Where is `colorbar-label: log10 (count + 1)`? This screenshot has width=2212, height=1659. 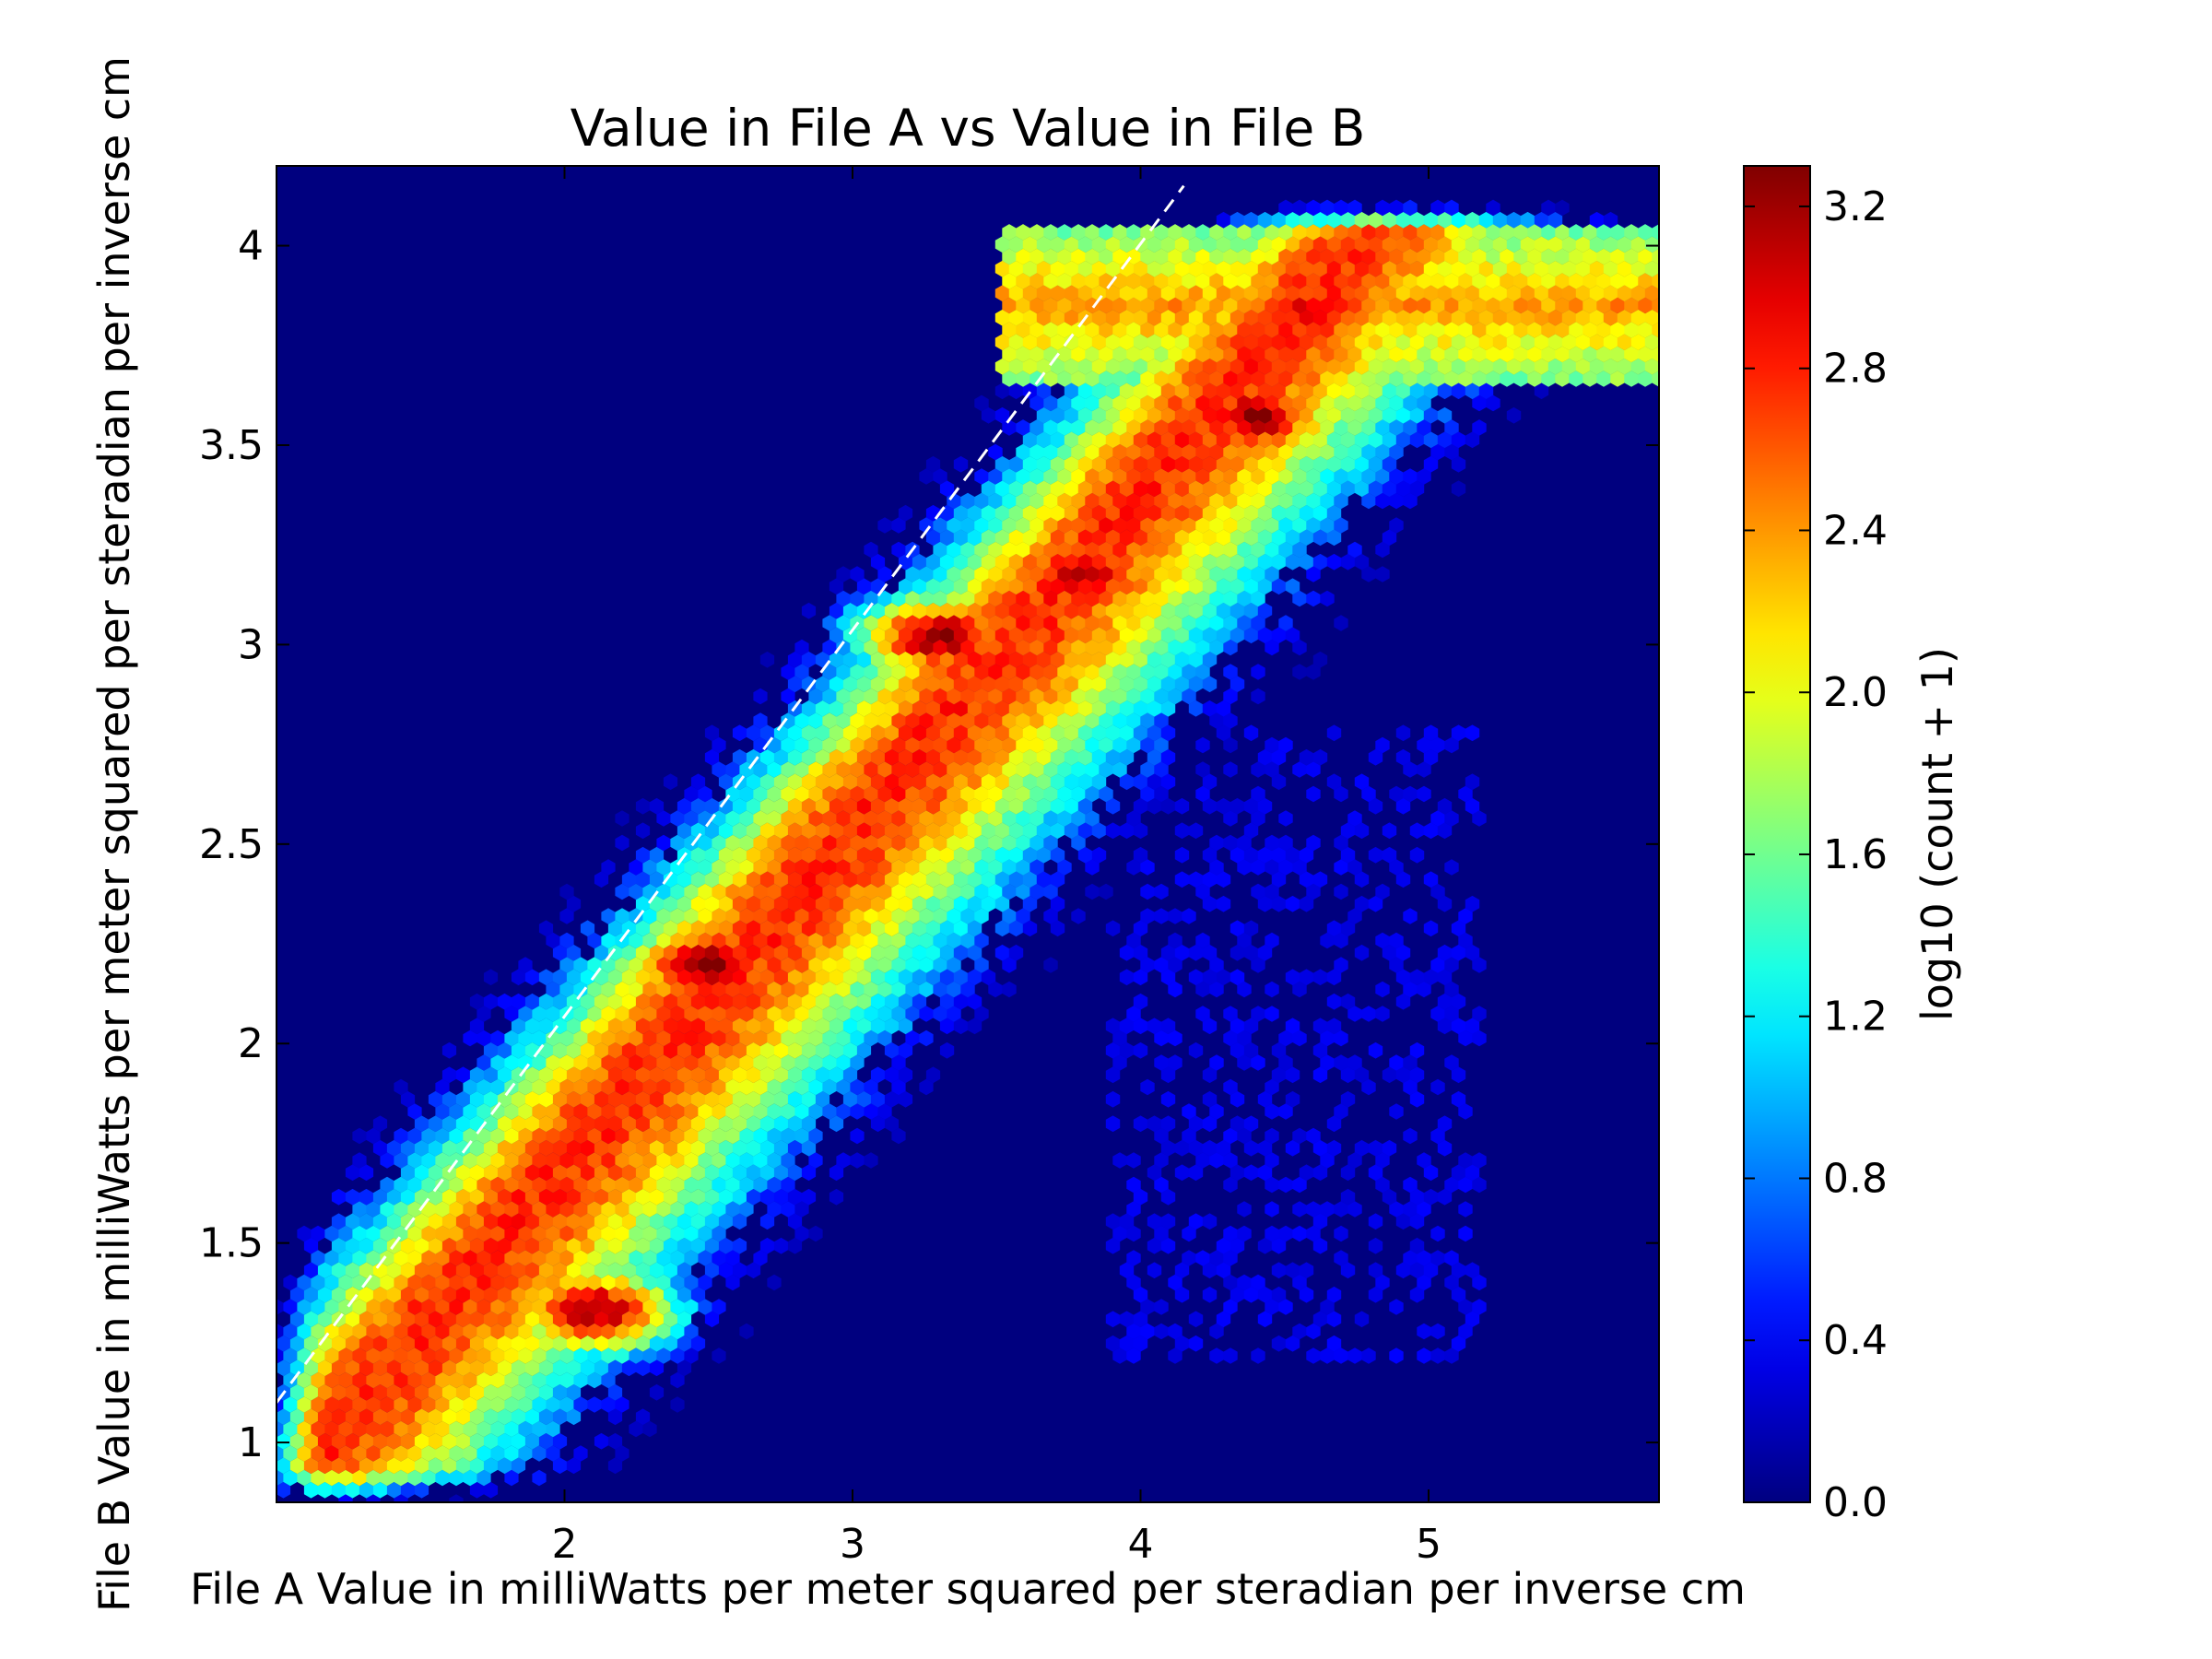 colorbar-label: log10 (count + 1) is located at coordinates (1937, 834).